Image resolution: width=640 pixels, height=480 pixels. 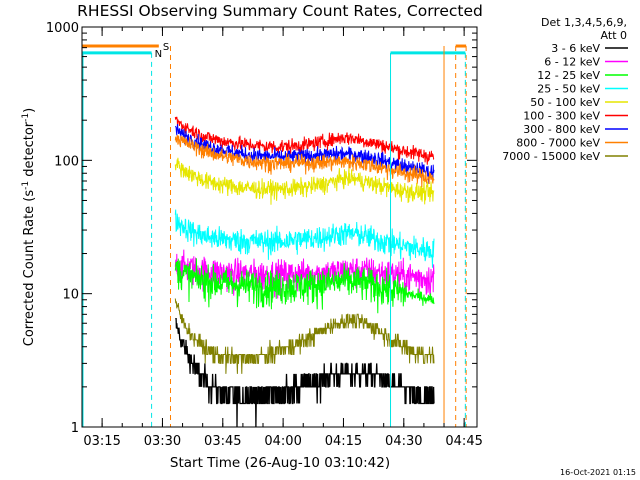 What do you see at coordinates (166, 47) in the screenshot?
I see `s-flag-label: S` at bounding box center [166, 47].